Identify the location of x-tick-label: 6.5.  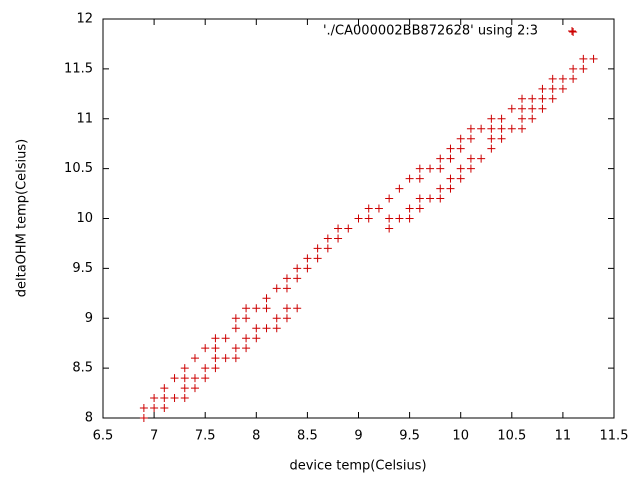
(103, 436).